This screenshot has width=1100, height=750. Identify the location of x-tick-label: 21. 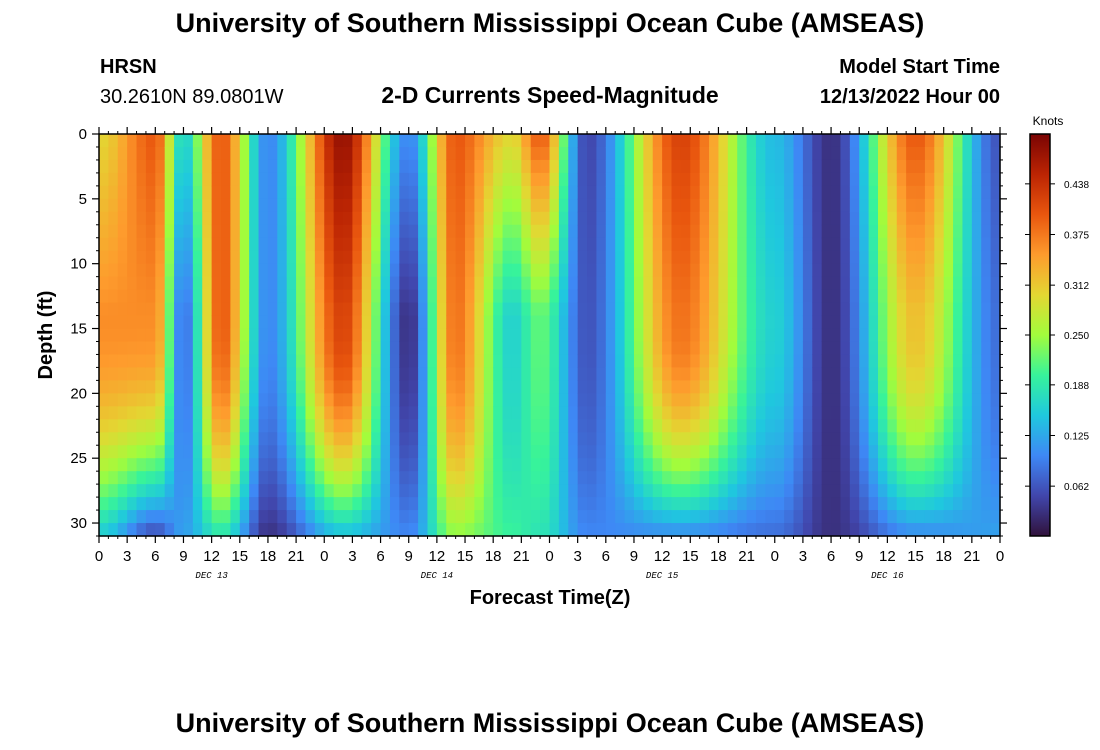
(296, 556).